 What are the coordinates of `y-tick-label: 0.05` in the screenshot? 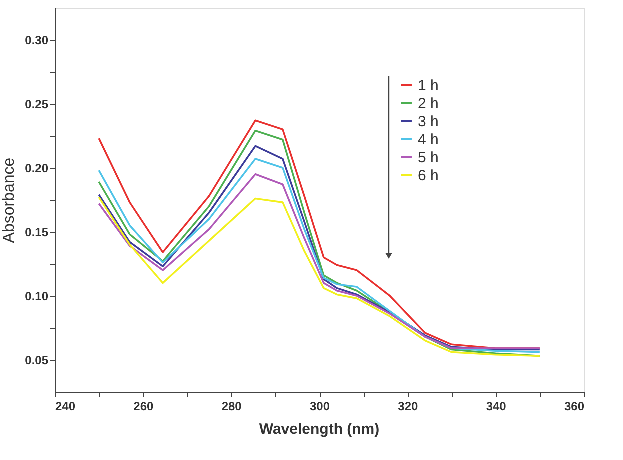 It's located at (37, 361).